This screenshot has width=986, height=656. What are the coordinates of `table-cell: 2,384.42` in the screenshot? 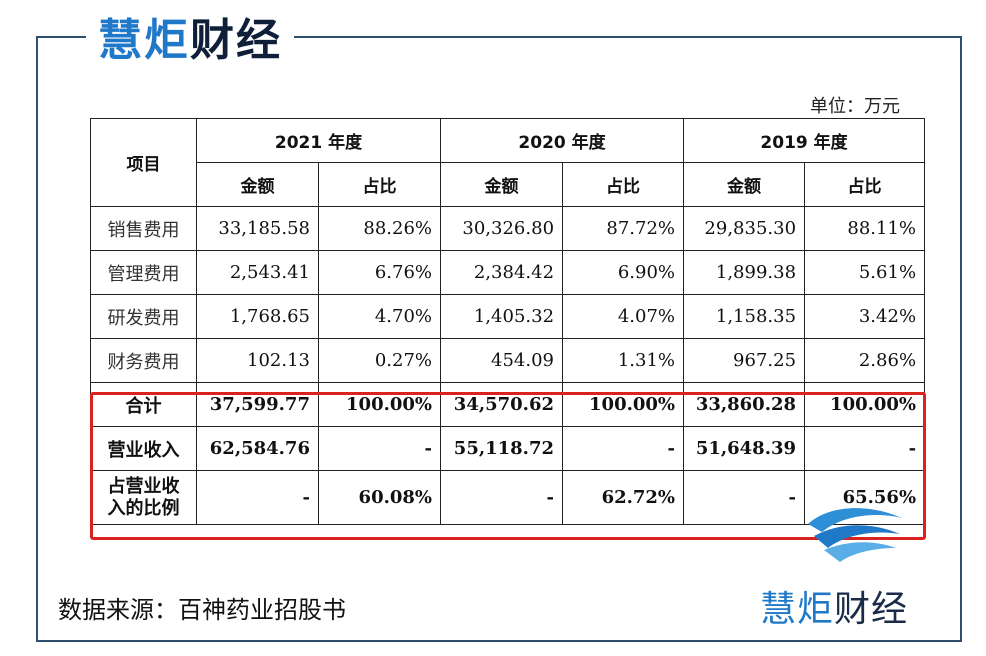 It's located at (502, 272).